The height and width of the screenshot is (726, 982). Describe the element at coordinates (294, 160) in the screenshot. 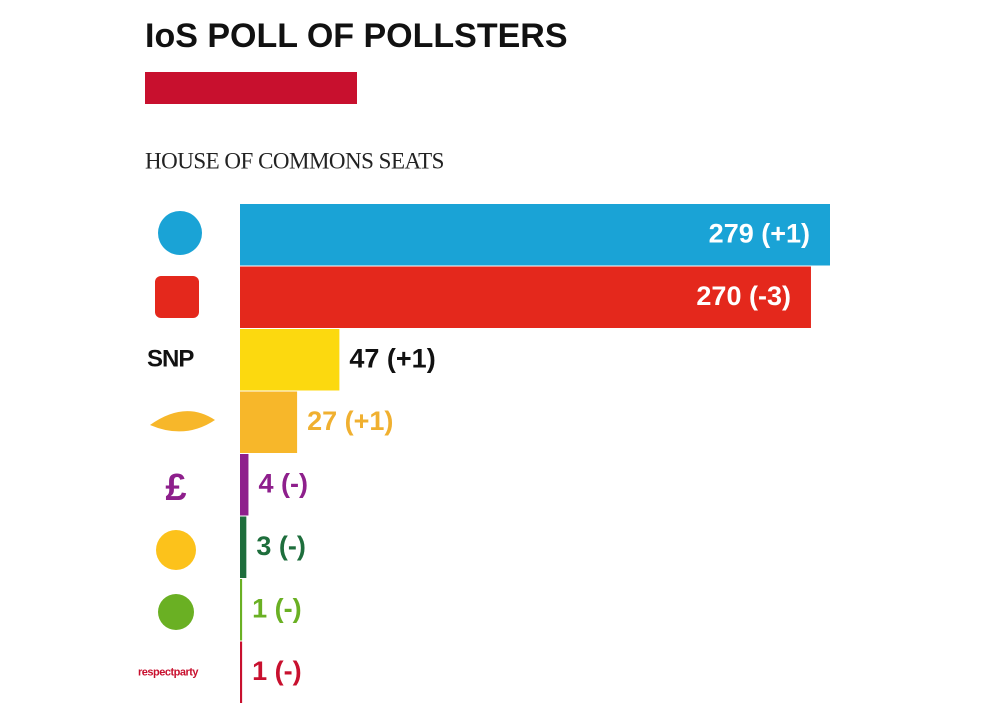

I see `chart-subtitle: HOUSE OF COMMONS SEATS` at that location.